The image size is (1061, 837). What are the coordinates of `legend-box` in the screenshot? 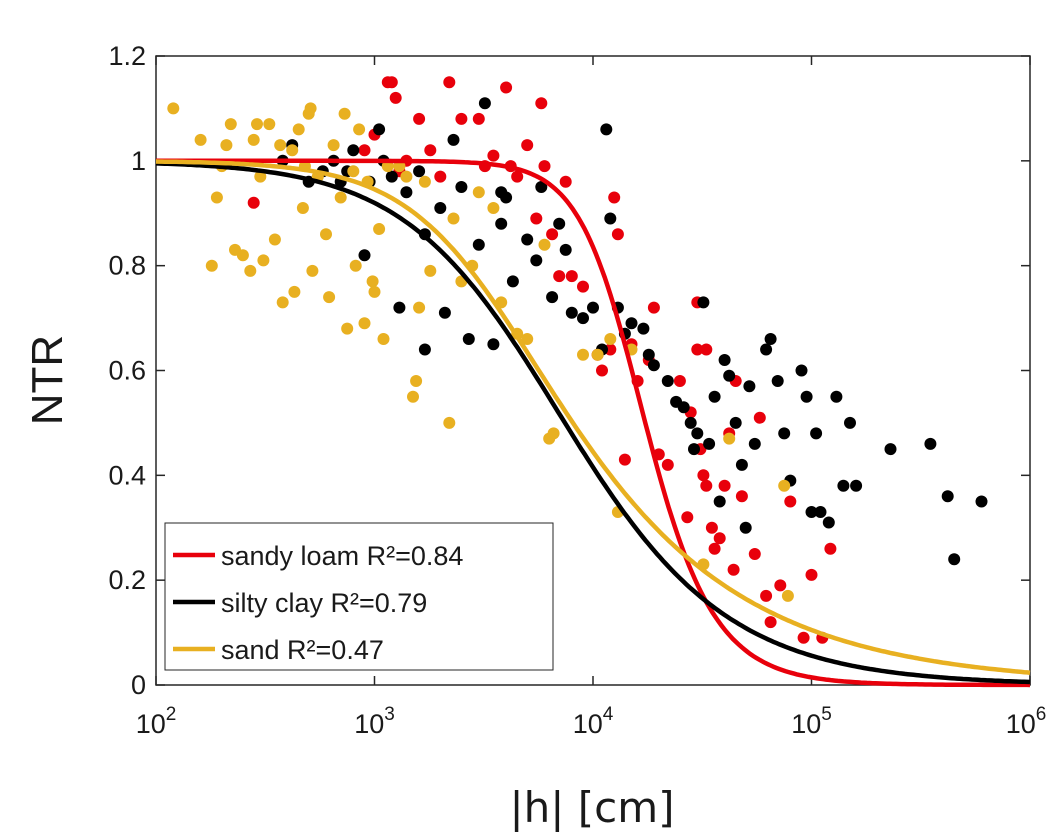 It's located at (359, 596).